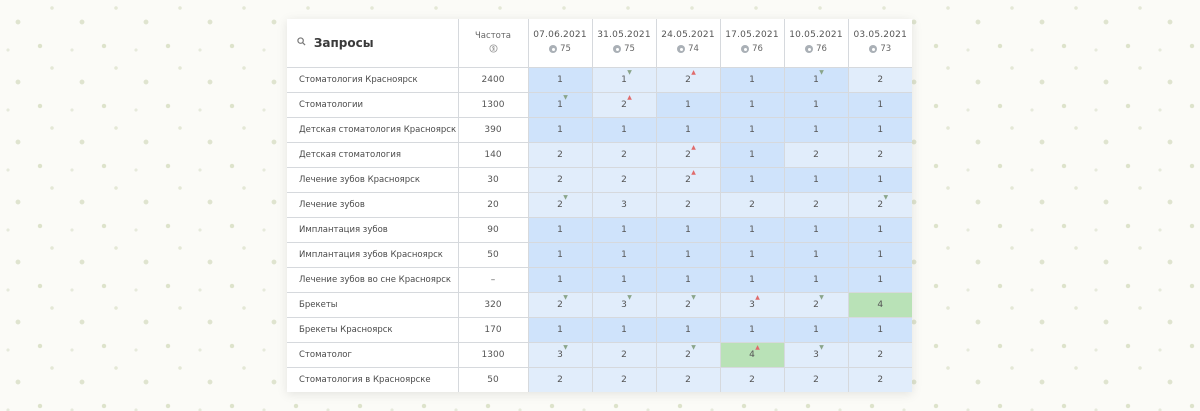 This screenshot has width=1200, height=411. I want to click on table-row: Детская стоматология 140 2 2 2 ▲ 1 2 2, so click(599, 155).